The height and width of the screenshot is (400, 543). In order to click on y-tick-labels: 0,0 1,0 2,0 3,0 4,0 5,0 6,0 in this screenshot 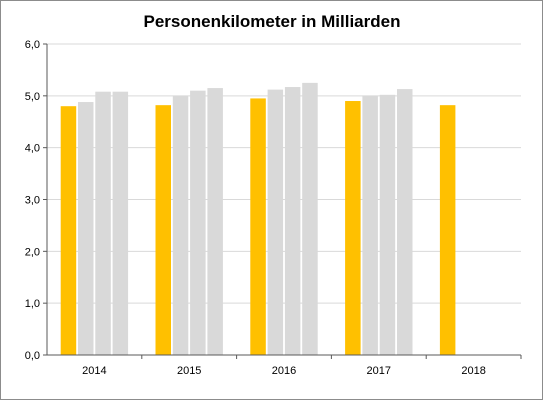, I will do `click(32, 200)`.